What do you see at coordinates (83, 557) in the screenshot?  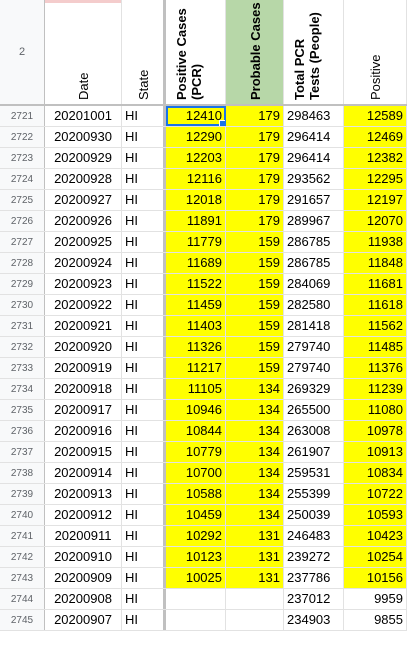 I see `cell-date: 20200910` at bounding box center [83, 557].